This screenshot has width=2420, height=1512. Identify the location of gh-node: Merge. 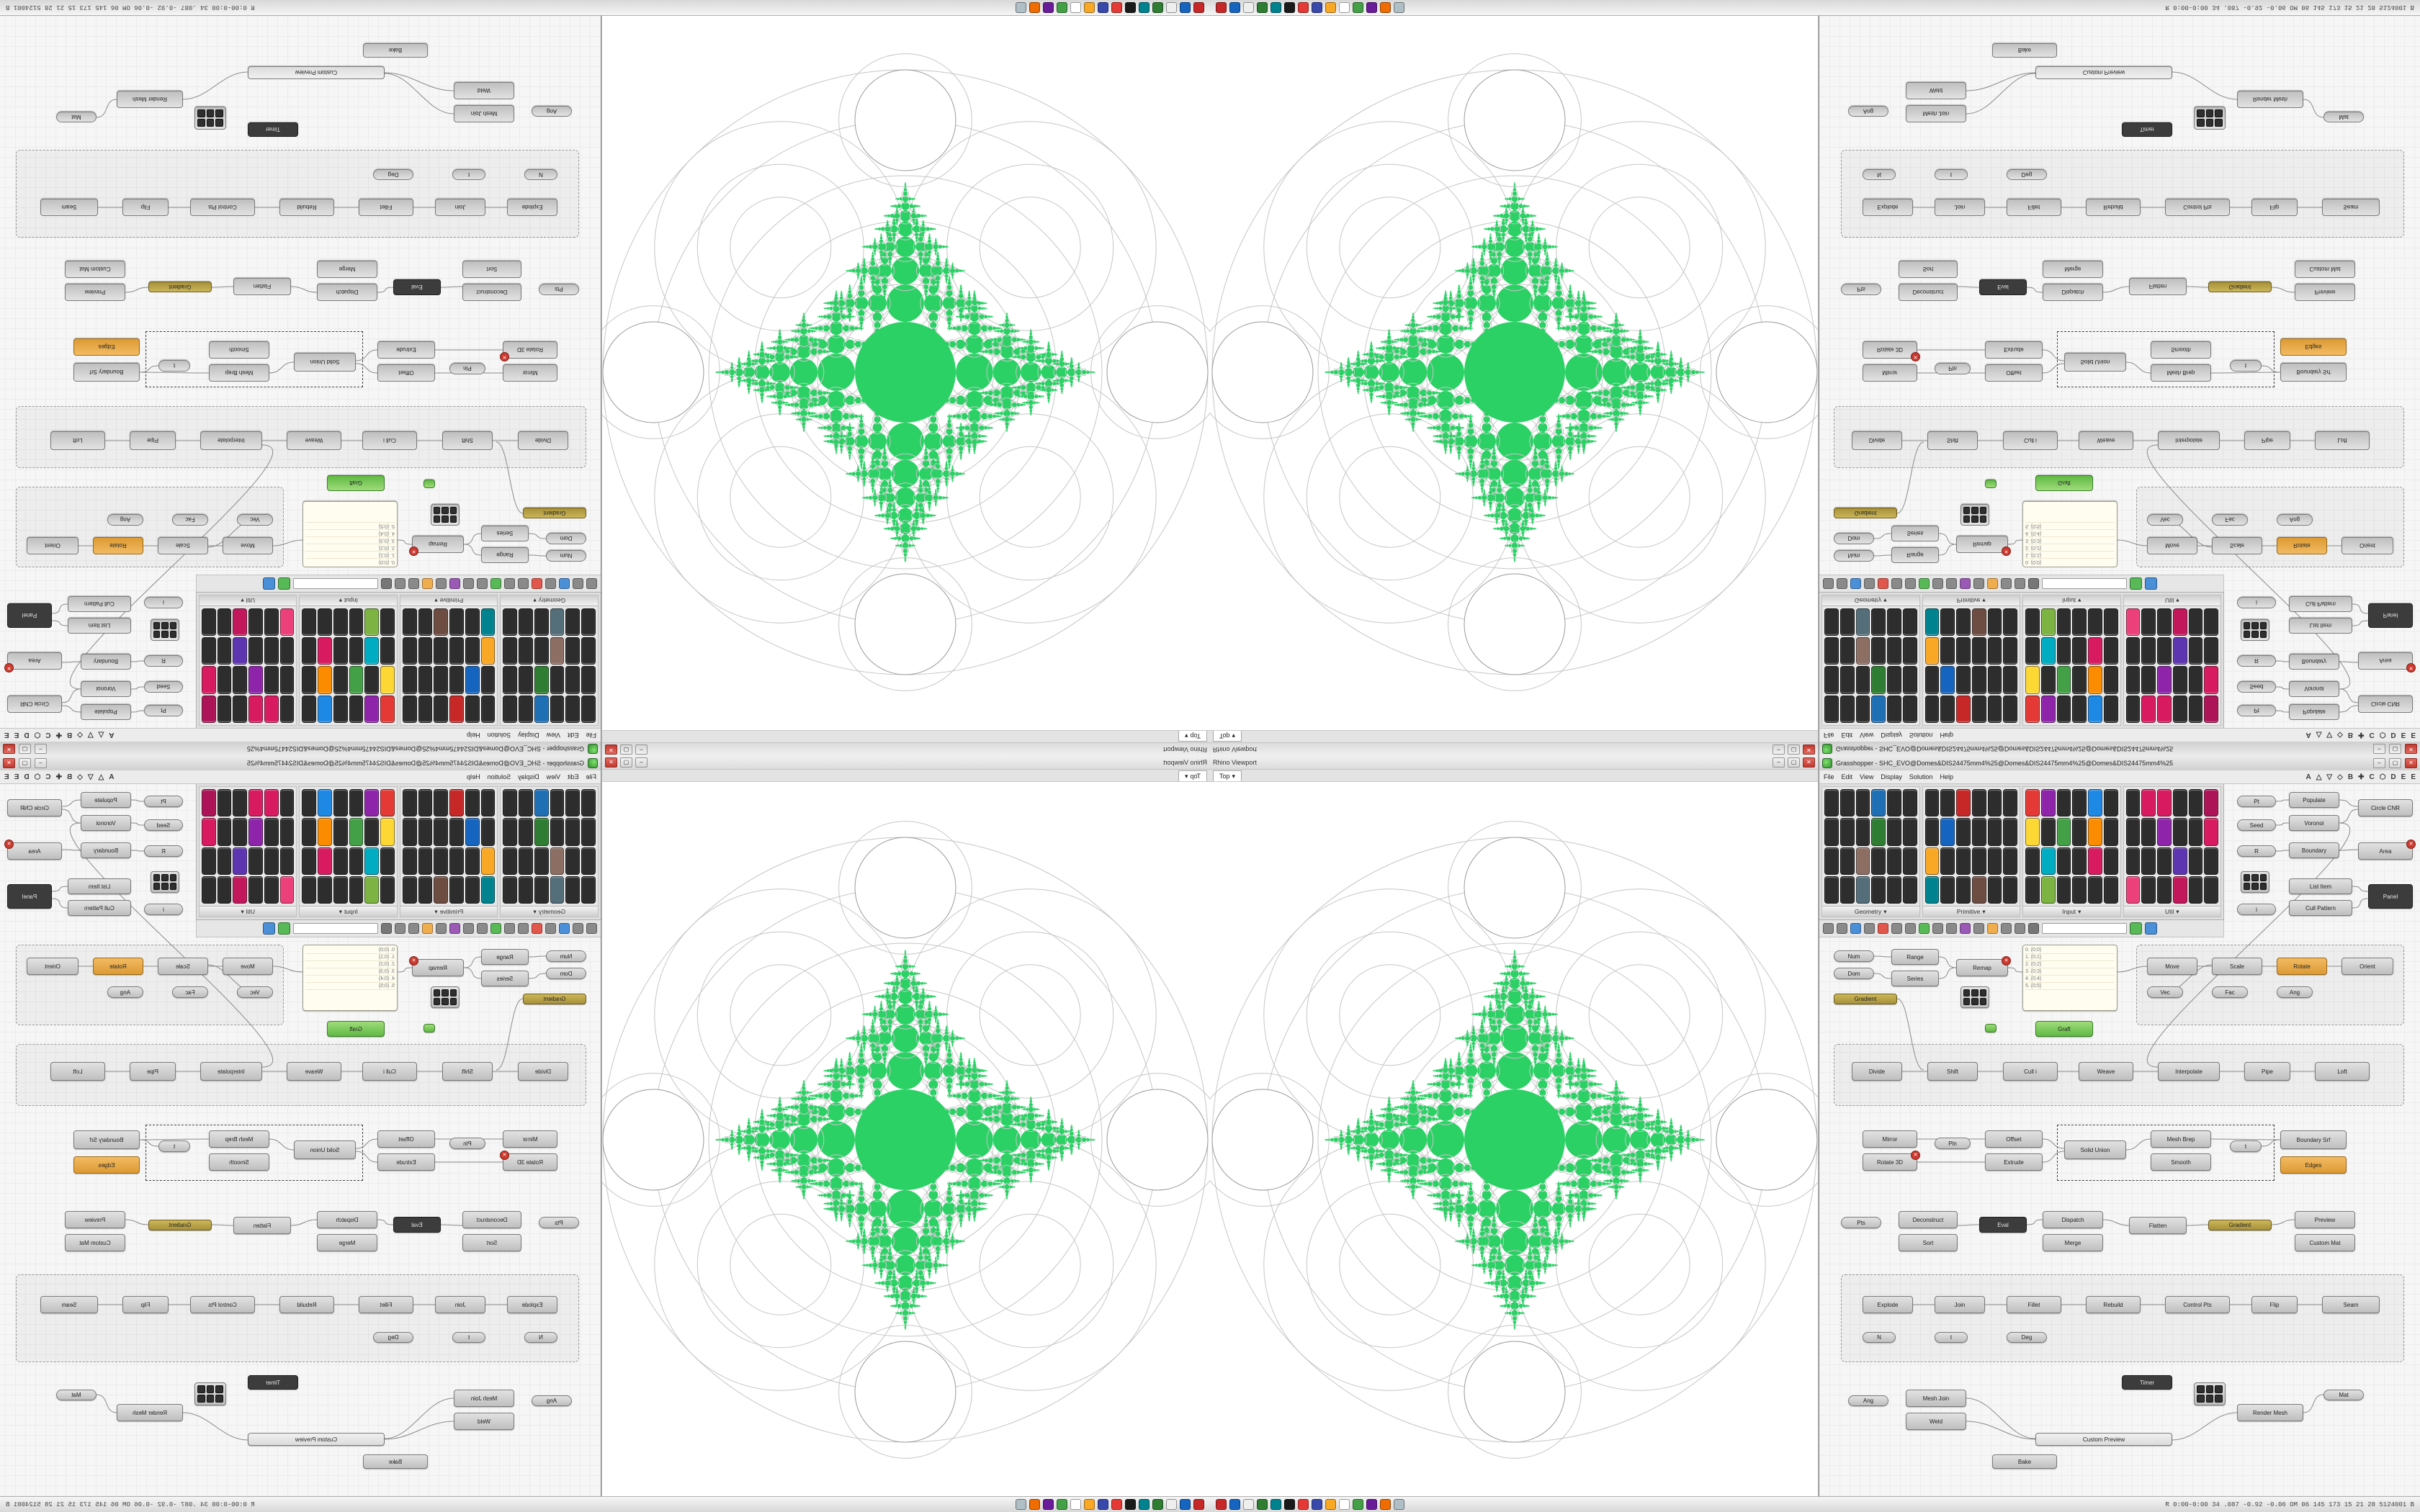
(2073, 1242).